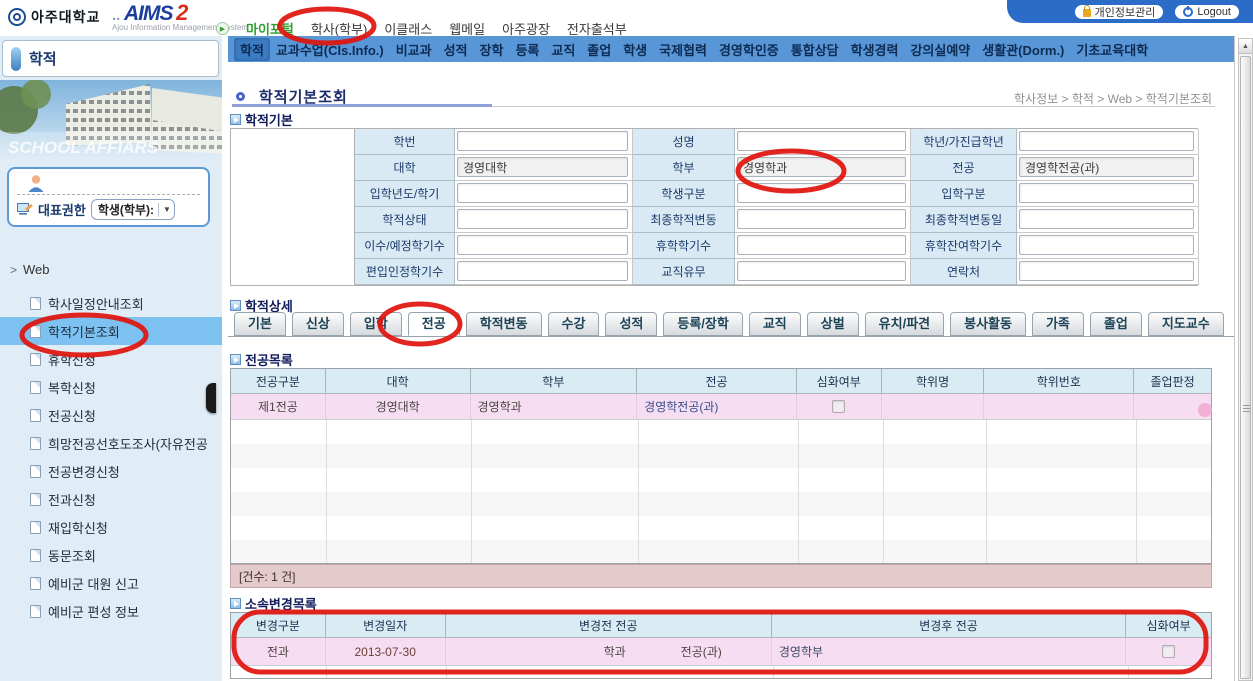  What do you see at coordinates (1125, 12) in the screenshot?
I see `privacy-button-label: 개인정보관리` at bounding box center [1125, 12].